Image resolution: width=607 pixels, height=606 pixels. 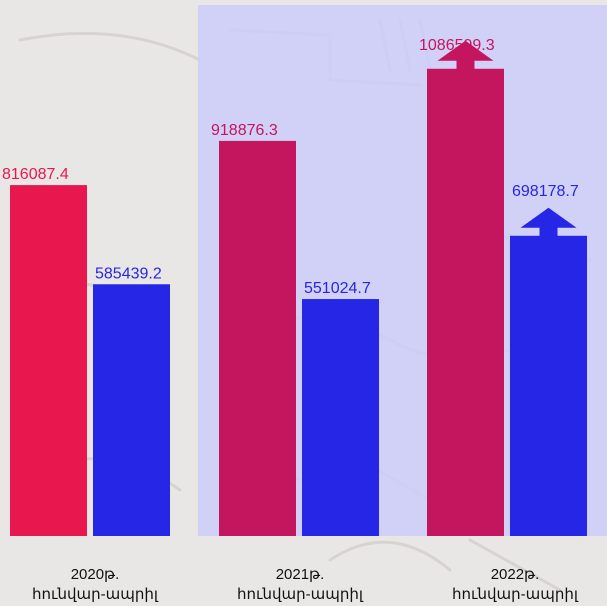 What do you see at coordinates (513, 575) in the screenshot?
I see `x-tick-year: 2022թ.` at bounding box center [513, 575].